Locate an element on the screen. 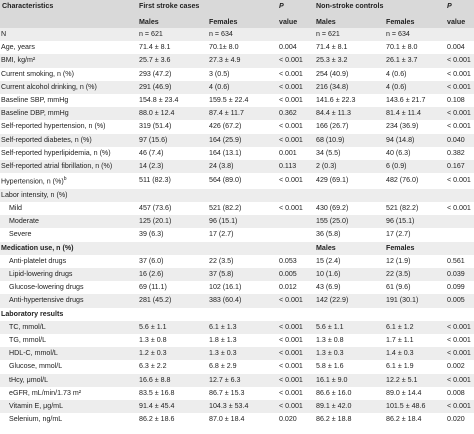  cell-f1: 86.7 ± 15.3 is located at coordinates (227, 392).